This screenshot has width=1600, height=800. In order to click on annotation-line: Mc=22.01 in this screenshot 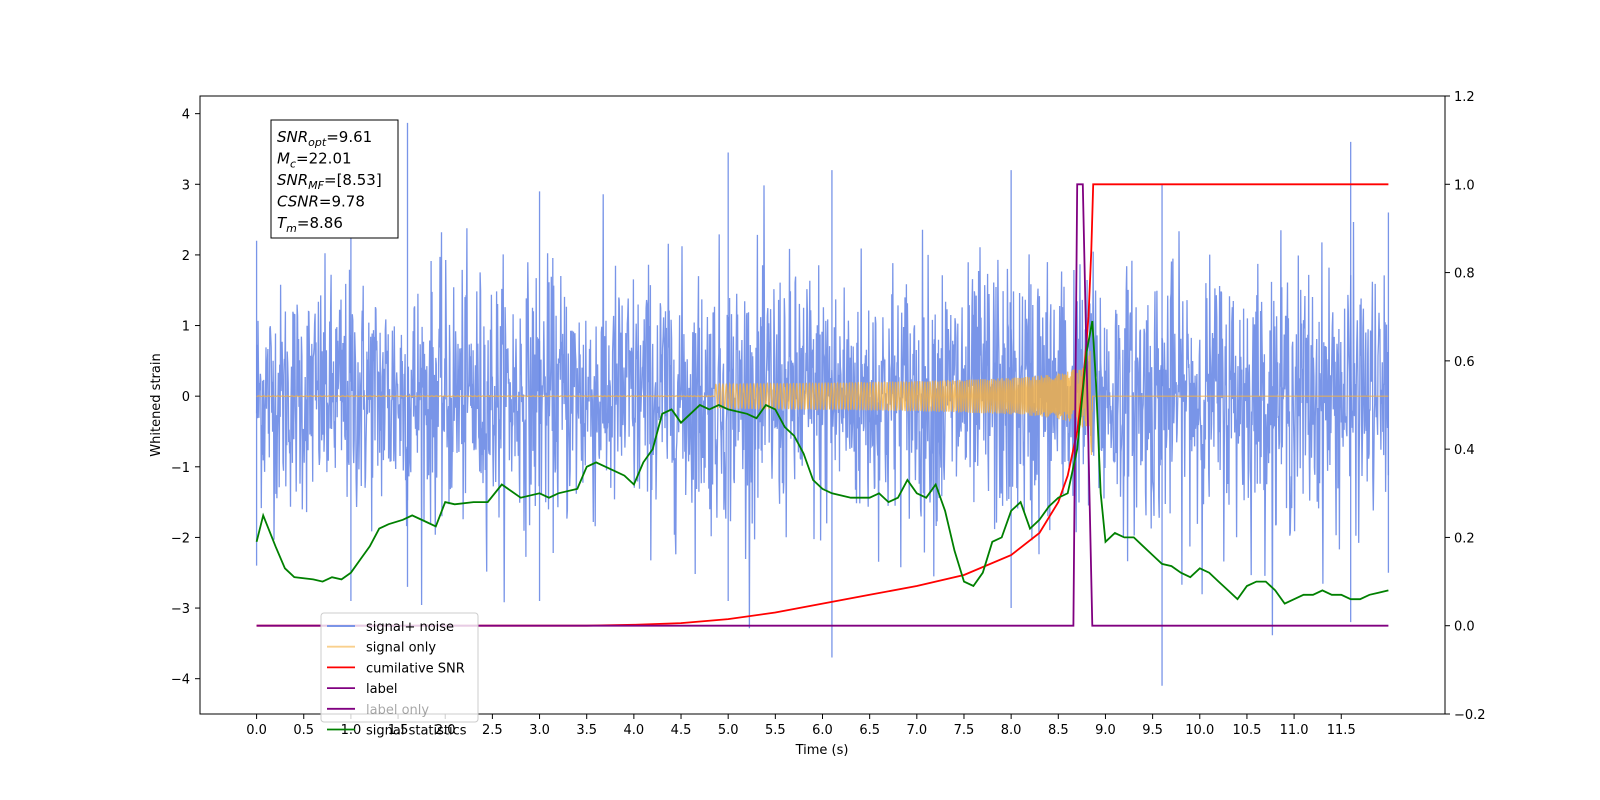, I will do `click(314, 160)`.